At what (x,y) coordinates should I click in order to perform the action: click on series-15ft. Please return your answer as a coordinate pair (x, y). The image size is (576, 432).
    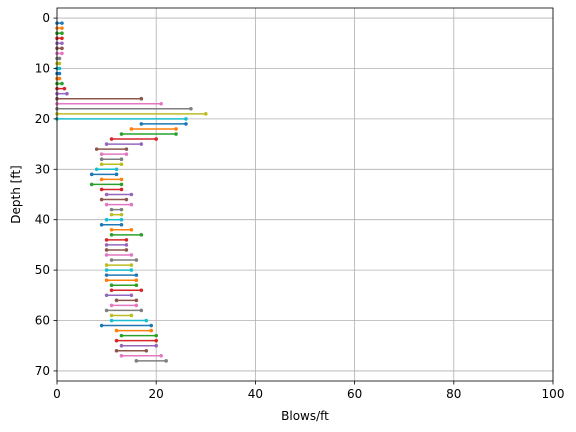
    Looking at the image, I should click on (62, 93).